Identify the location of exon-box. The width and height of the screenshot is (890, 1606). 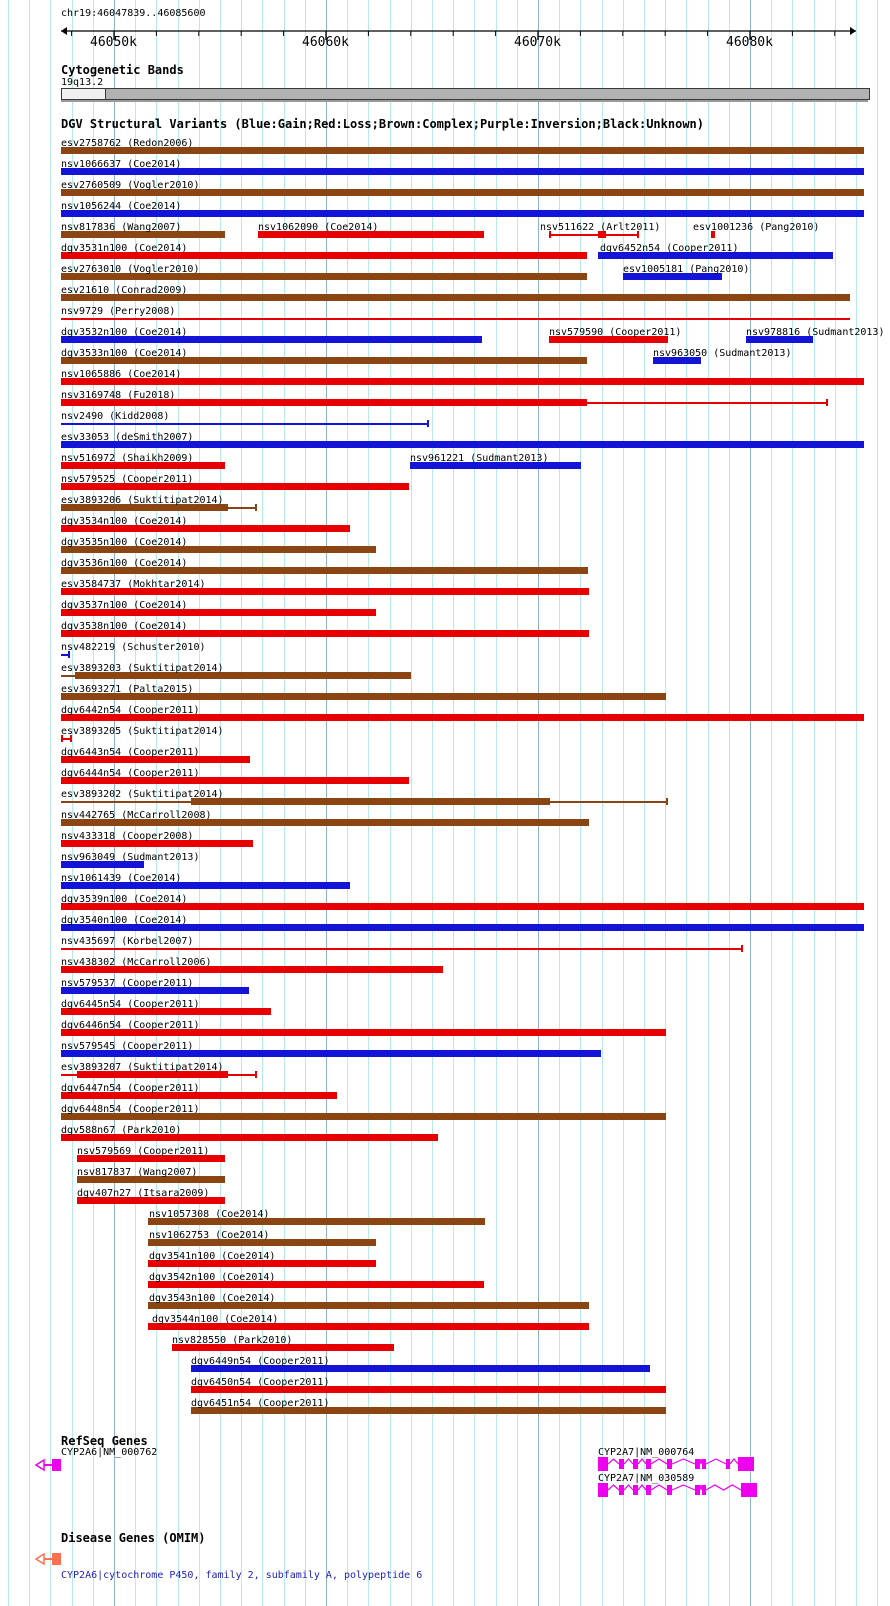
(697, 1490).